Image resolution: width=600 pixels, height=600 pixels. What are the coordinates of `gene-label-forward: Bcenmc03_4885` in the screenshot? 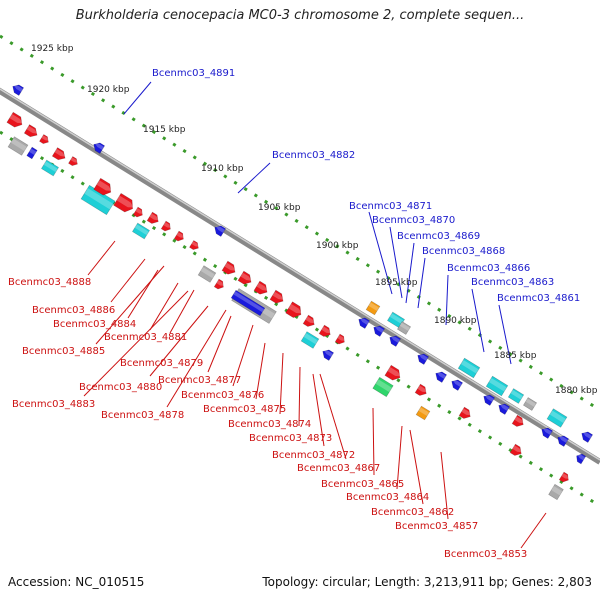 It's located at (63, 351).